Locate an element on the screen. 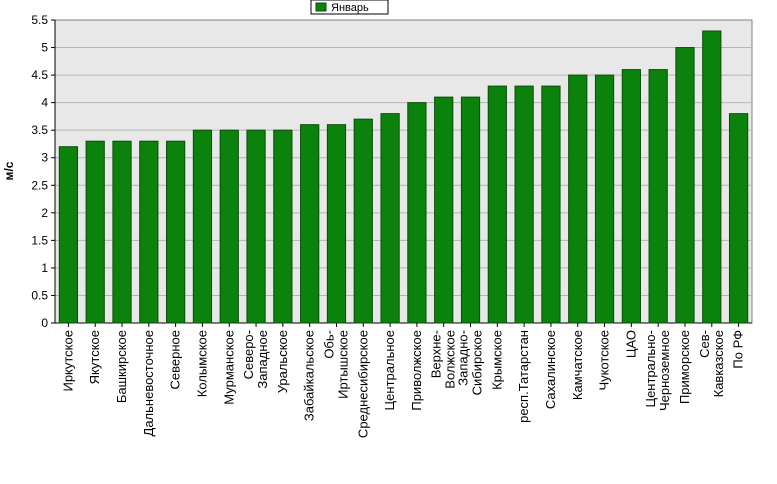  y-tick-label: 1 is located at coordinates (44, 268).